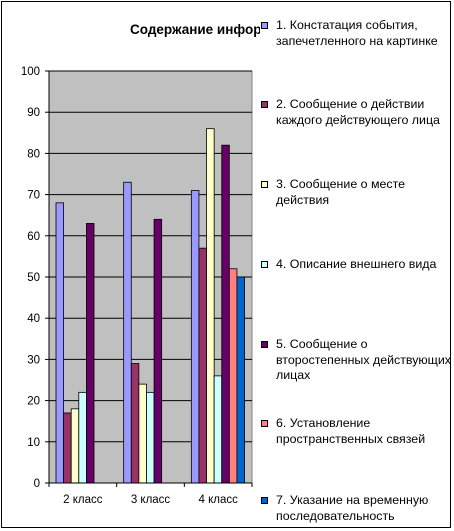 This screenshot has width=454, height=531. Describe the element at coordinates (33, 360) in the screenshot. I see `y-tick-label: 30` at that location.